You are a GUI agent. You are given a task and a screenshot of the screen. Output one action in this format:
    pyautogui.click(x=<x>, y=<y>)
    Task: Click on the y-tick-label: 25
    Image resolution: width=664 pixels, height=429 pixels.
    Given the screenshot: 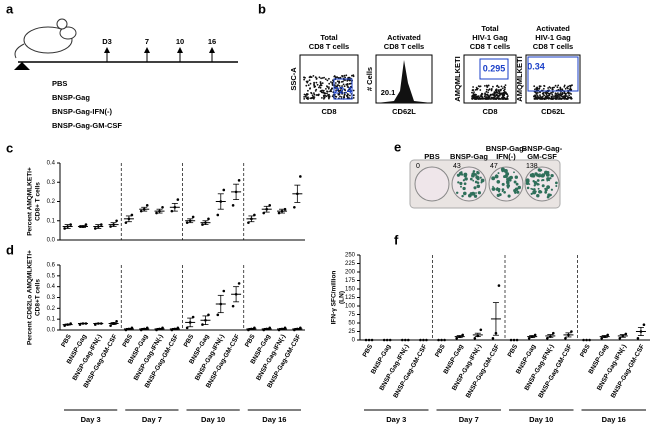 What is the action you would take?
    pyautogui.click(x=351, y=332)
    